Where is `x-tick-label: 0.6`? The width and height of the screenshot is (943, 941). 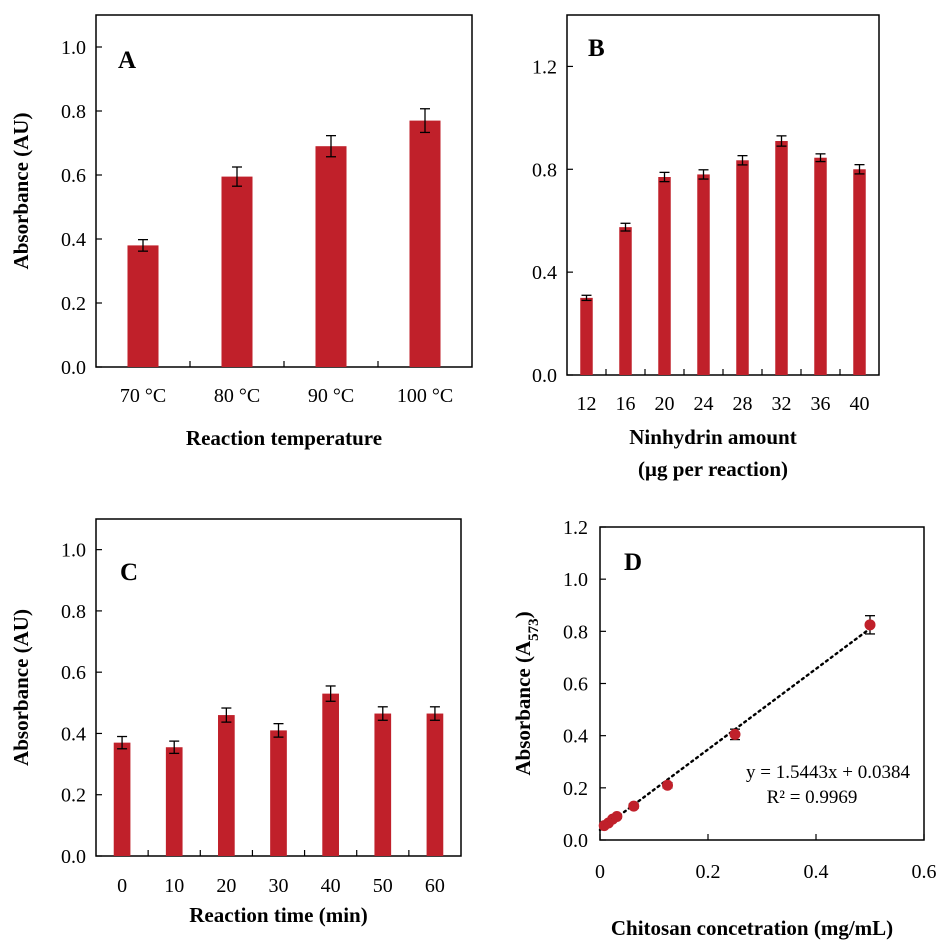 x-tick-label: 0.6 is located at coordinates (924, 872).